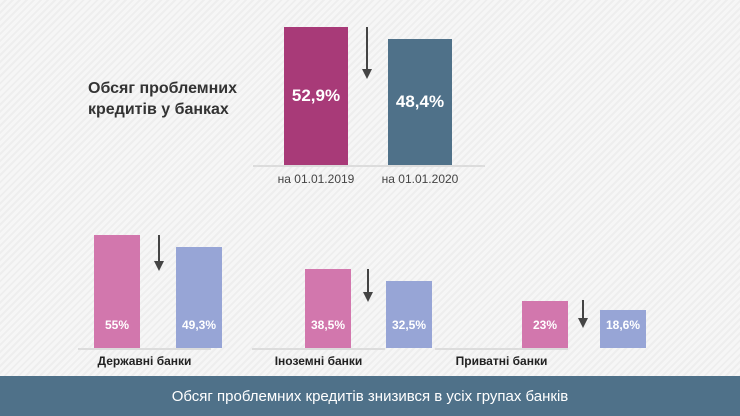 The height and width of the screenshot is (416, 740). Describe the element at coordinates (199, 297) in the screenshot. I see `bar: 49,3%` at that location.